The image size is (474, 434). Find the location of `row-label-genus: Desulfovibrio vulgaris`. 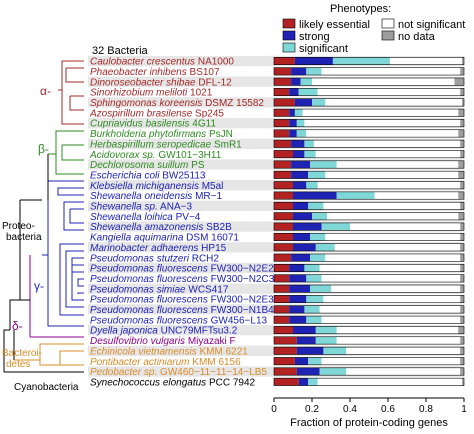

row-label-genus: Desulfovibrio vulgaris is located at coordinates (137, 341).